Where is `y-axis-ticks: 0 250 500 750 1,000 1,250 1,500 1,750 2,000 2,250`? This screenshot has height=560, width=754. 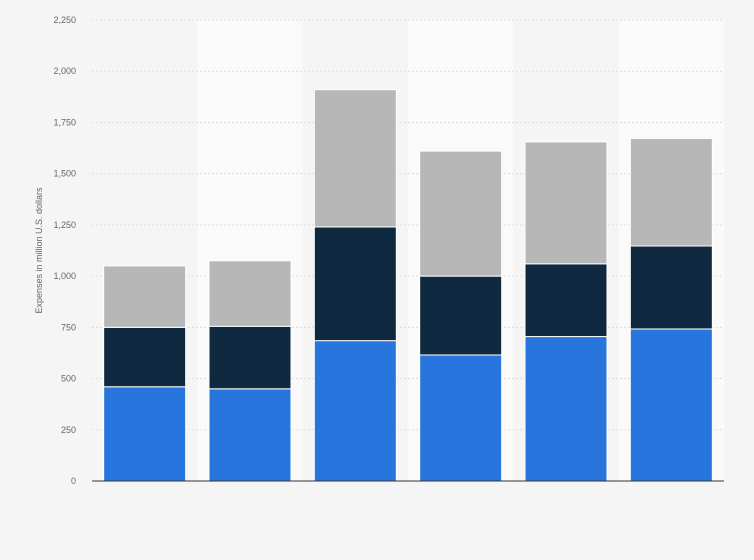 y-axis-ticks: 0 250 500 750 1,000 1,250 1,500 1,750 2,000 2,250 is located at coordinates (64, 250).